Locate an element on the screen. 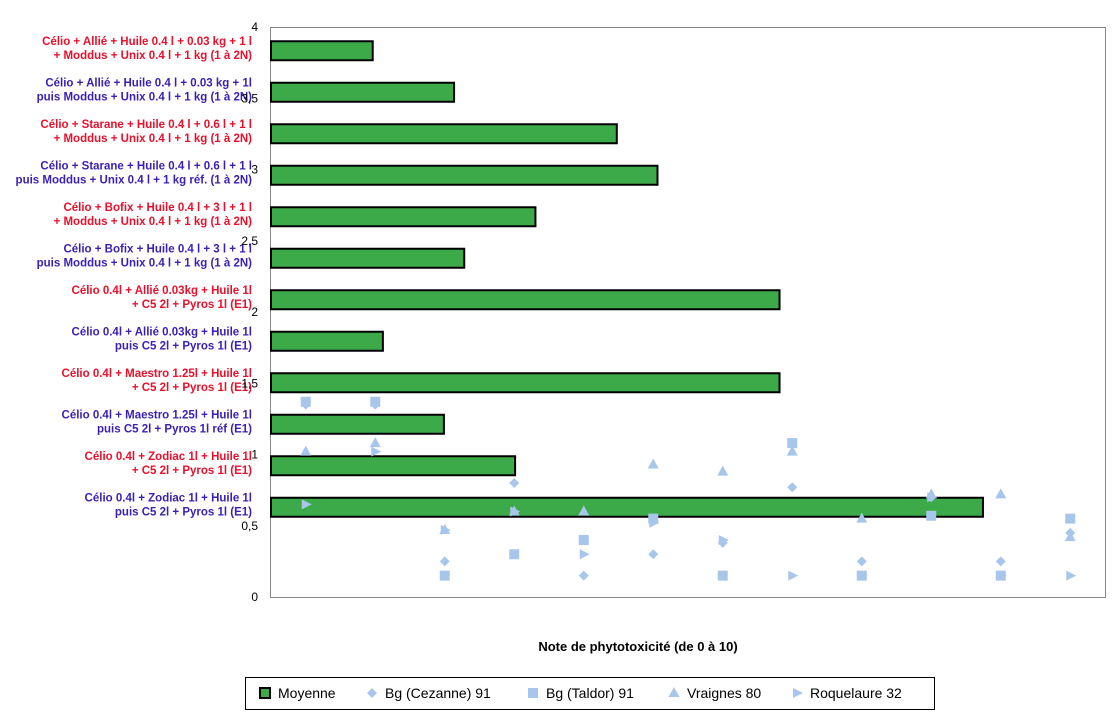 The height and width of the screenshot is (720, 1115). legend-label: Bg (Taldor) 91 is located at coordinates (590, 693).